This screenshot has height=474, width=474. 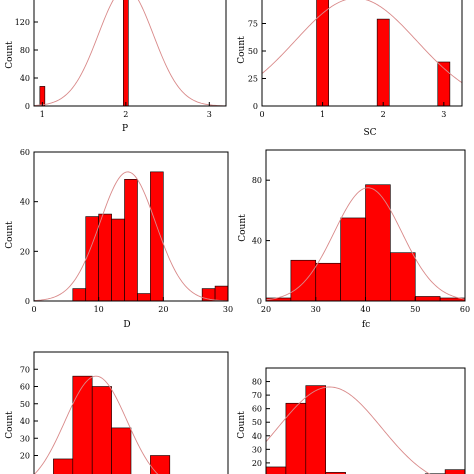 I want to click on ytick-label-e-40: 40, so click(x=25, y=421).